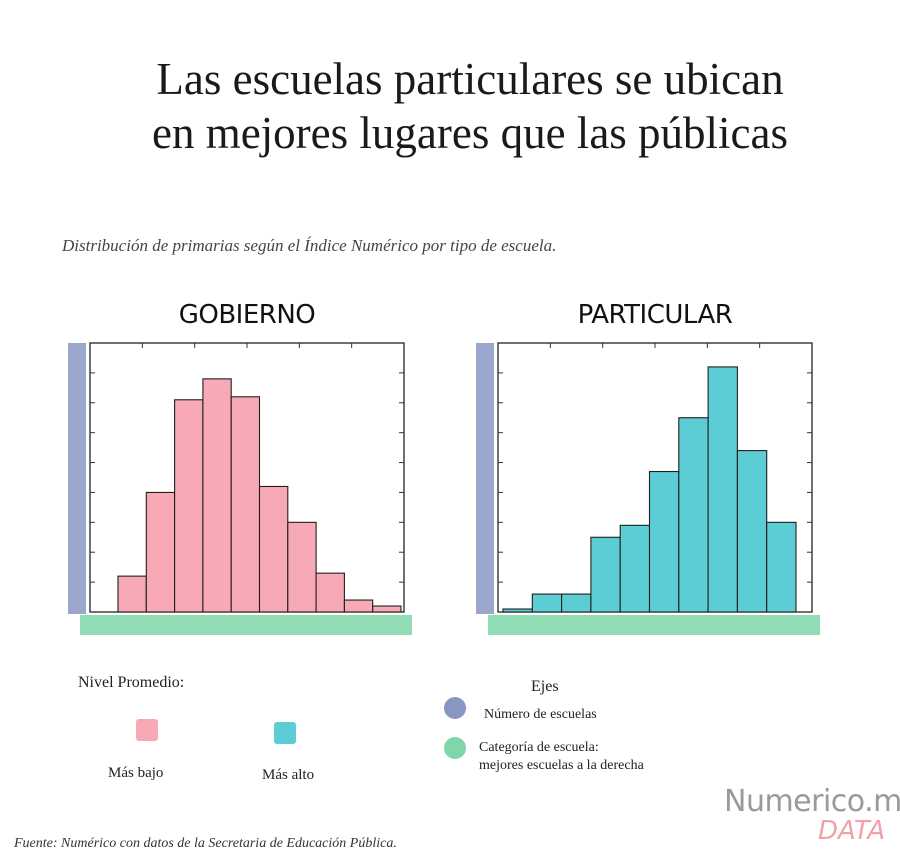  I want to click on legend-x-axis-label-2: mejores escuelas a la derecha, so click(561, 765).